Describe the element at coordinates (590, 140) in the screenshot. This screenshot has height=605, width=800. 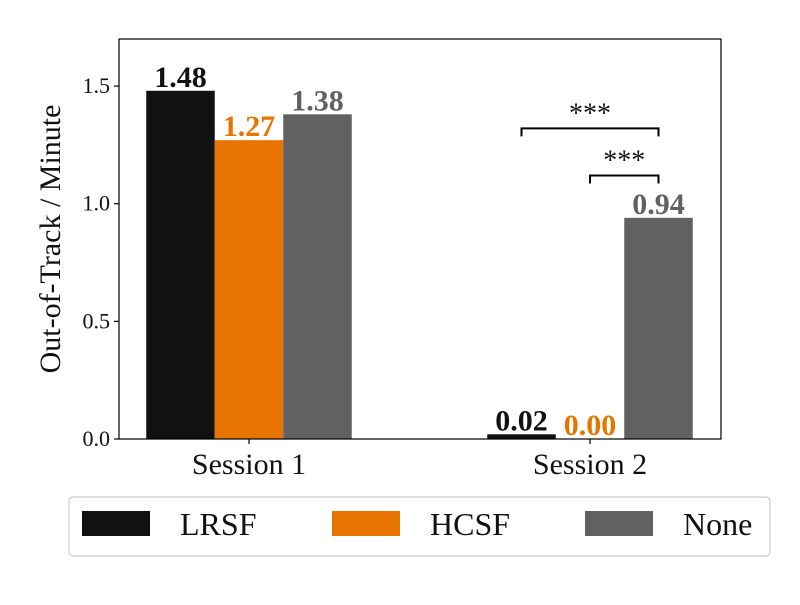
I see `significance-annotations: *** ***` at that location.